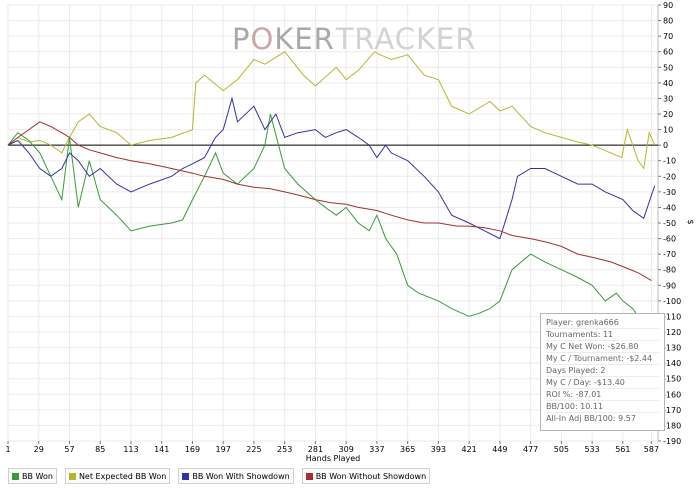 This screenshot has width=700, height=491. I want to click on y-tick-label: 80, so click(668, 21).